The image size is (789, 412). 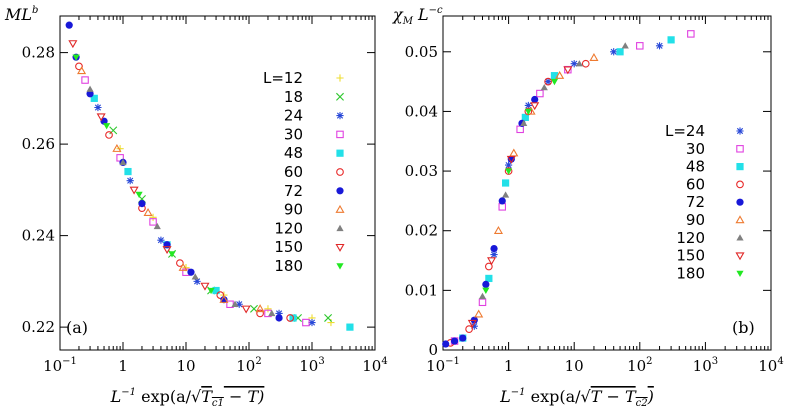 I want to click on y-tick-label: 0.02, so click(x=421, y=231).